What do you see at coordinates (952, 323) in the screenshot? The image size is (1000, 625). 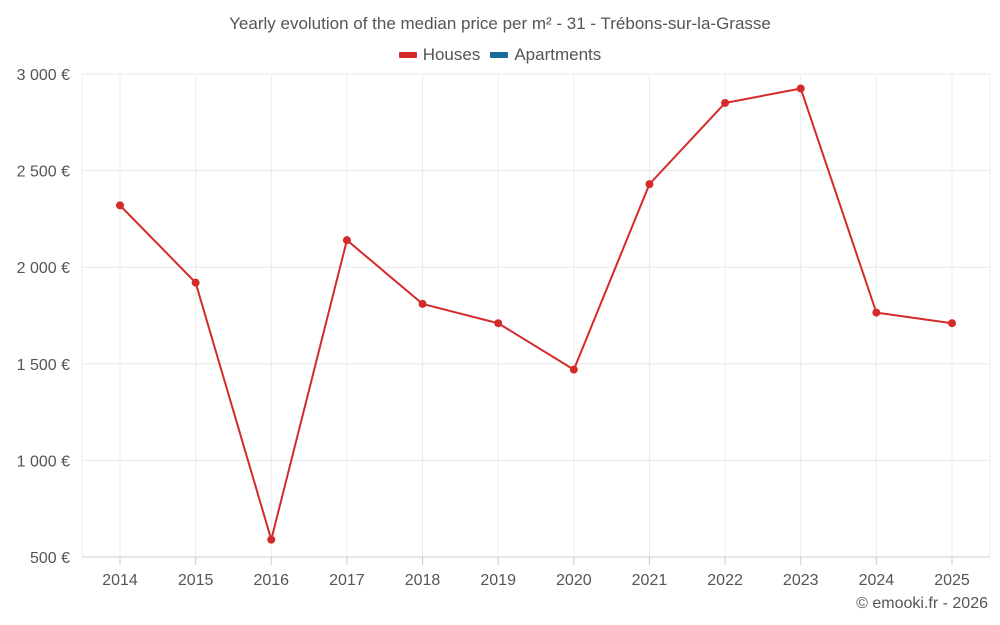 I see `data-point-houses-2025` at bounding box center [952, 323].